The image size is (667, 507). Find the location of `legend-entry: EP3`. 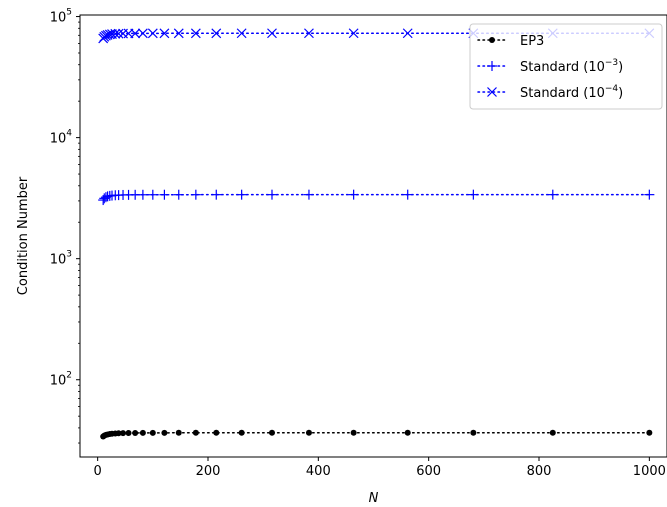

legend-entry: EP3 is located at coordinates (510, 41).